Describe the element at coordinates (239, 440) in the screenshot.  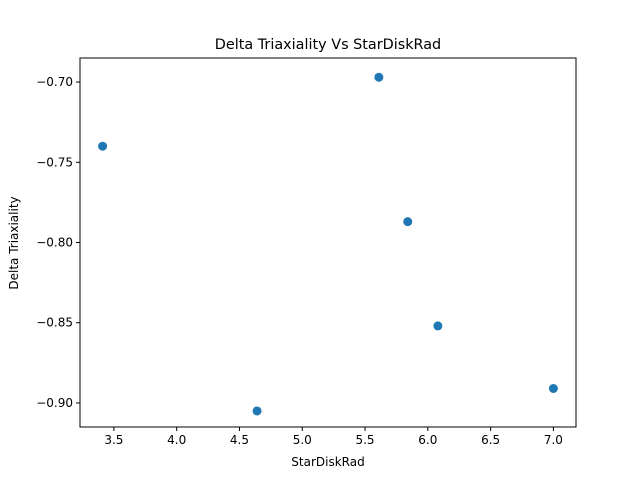
I see `x-tick-label: 4.5` at that location.